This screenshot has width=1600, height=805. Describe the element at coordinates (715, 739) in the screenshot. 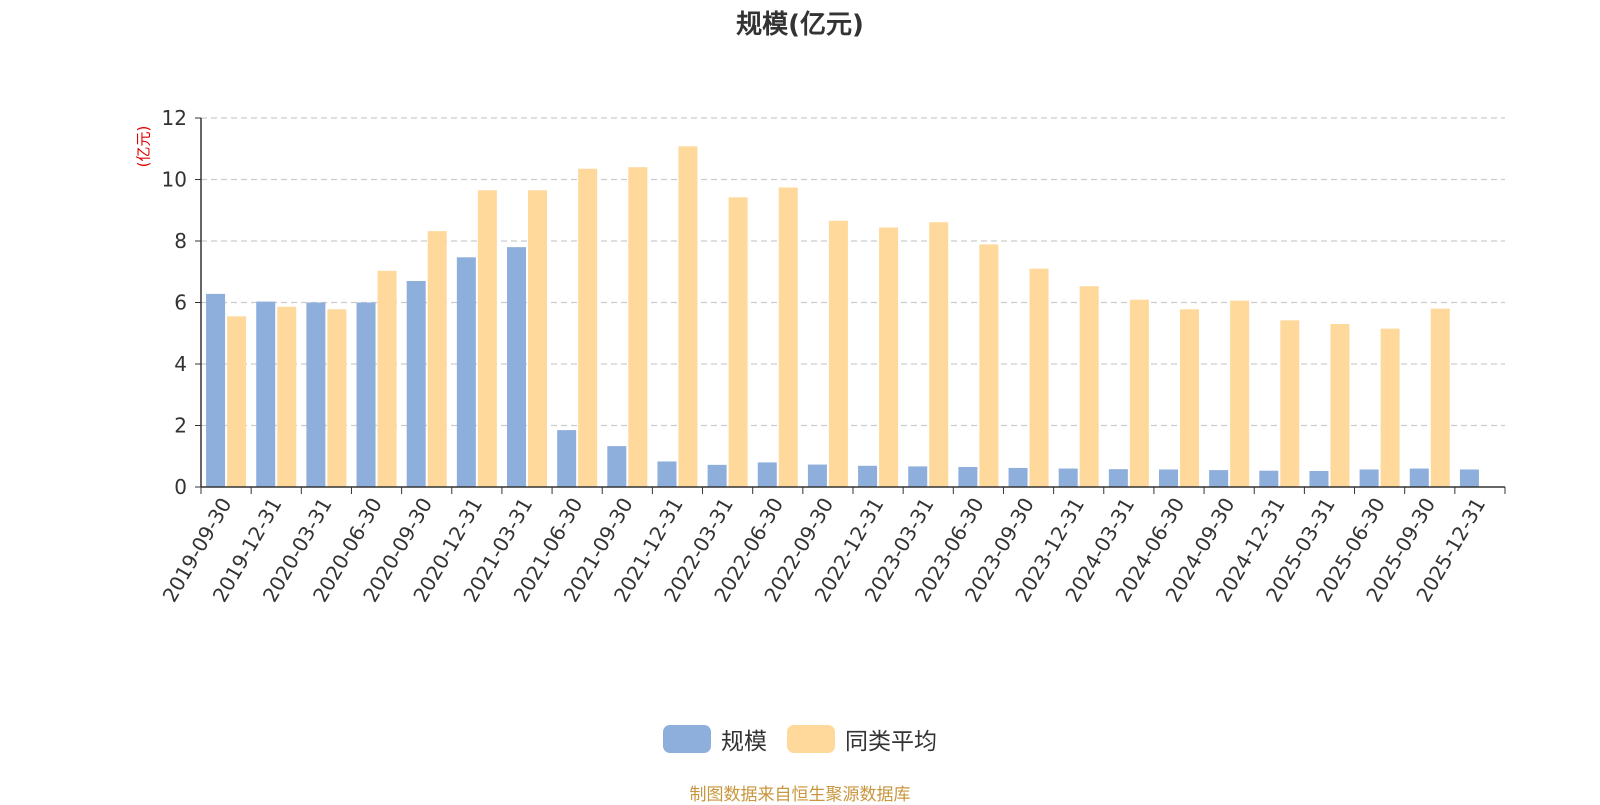

I see `legend-item-scale: 规模` at that location.